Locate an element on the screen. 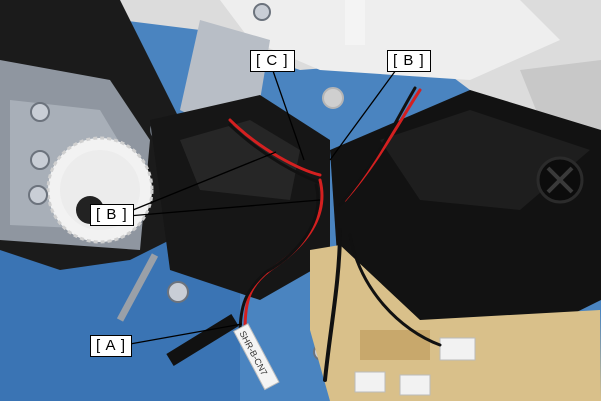 This screenshot has width=601, height=401. white-housing-post is located at coordinates (355, 22).